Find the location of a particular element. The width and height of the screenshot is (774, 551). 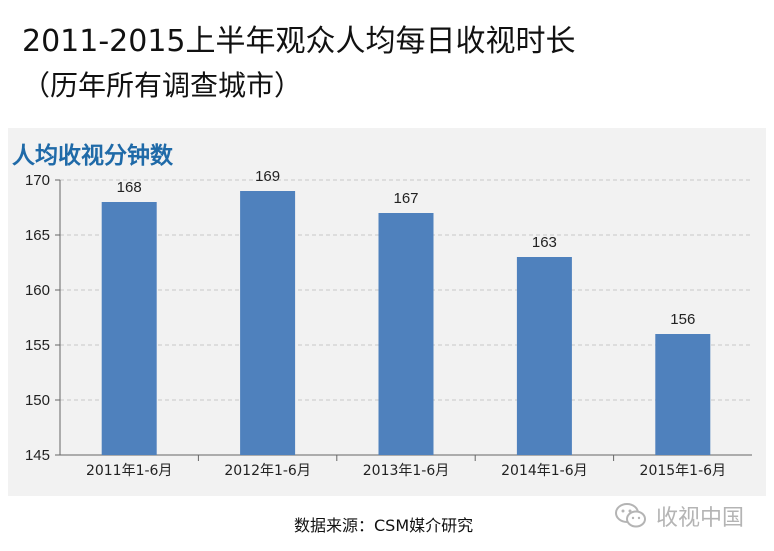

y-tick-label: 150 is located at coordinates (37, 400).